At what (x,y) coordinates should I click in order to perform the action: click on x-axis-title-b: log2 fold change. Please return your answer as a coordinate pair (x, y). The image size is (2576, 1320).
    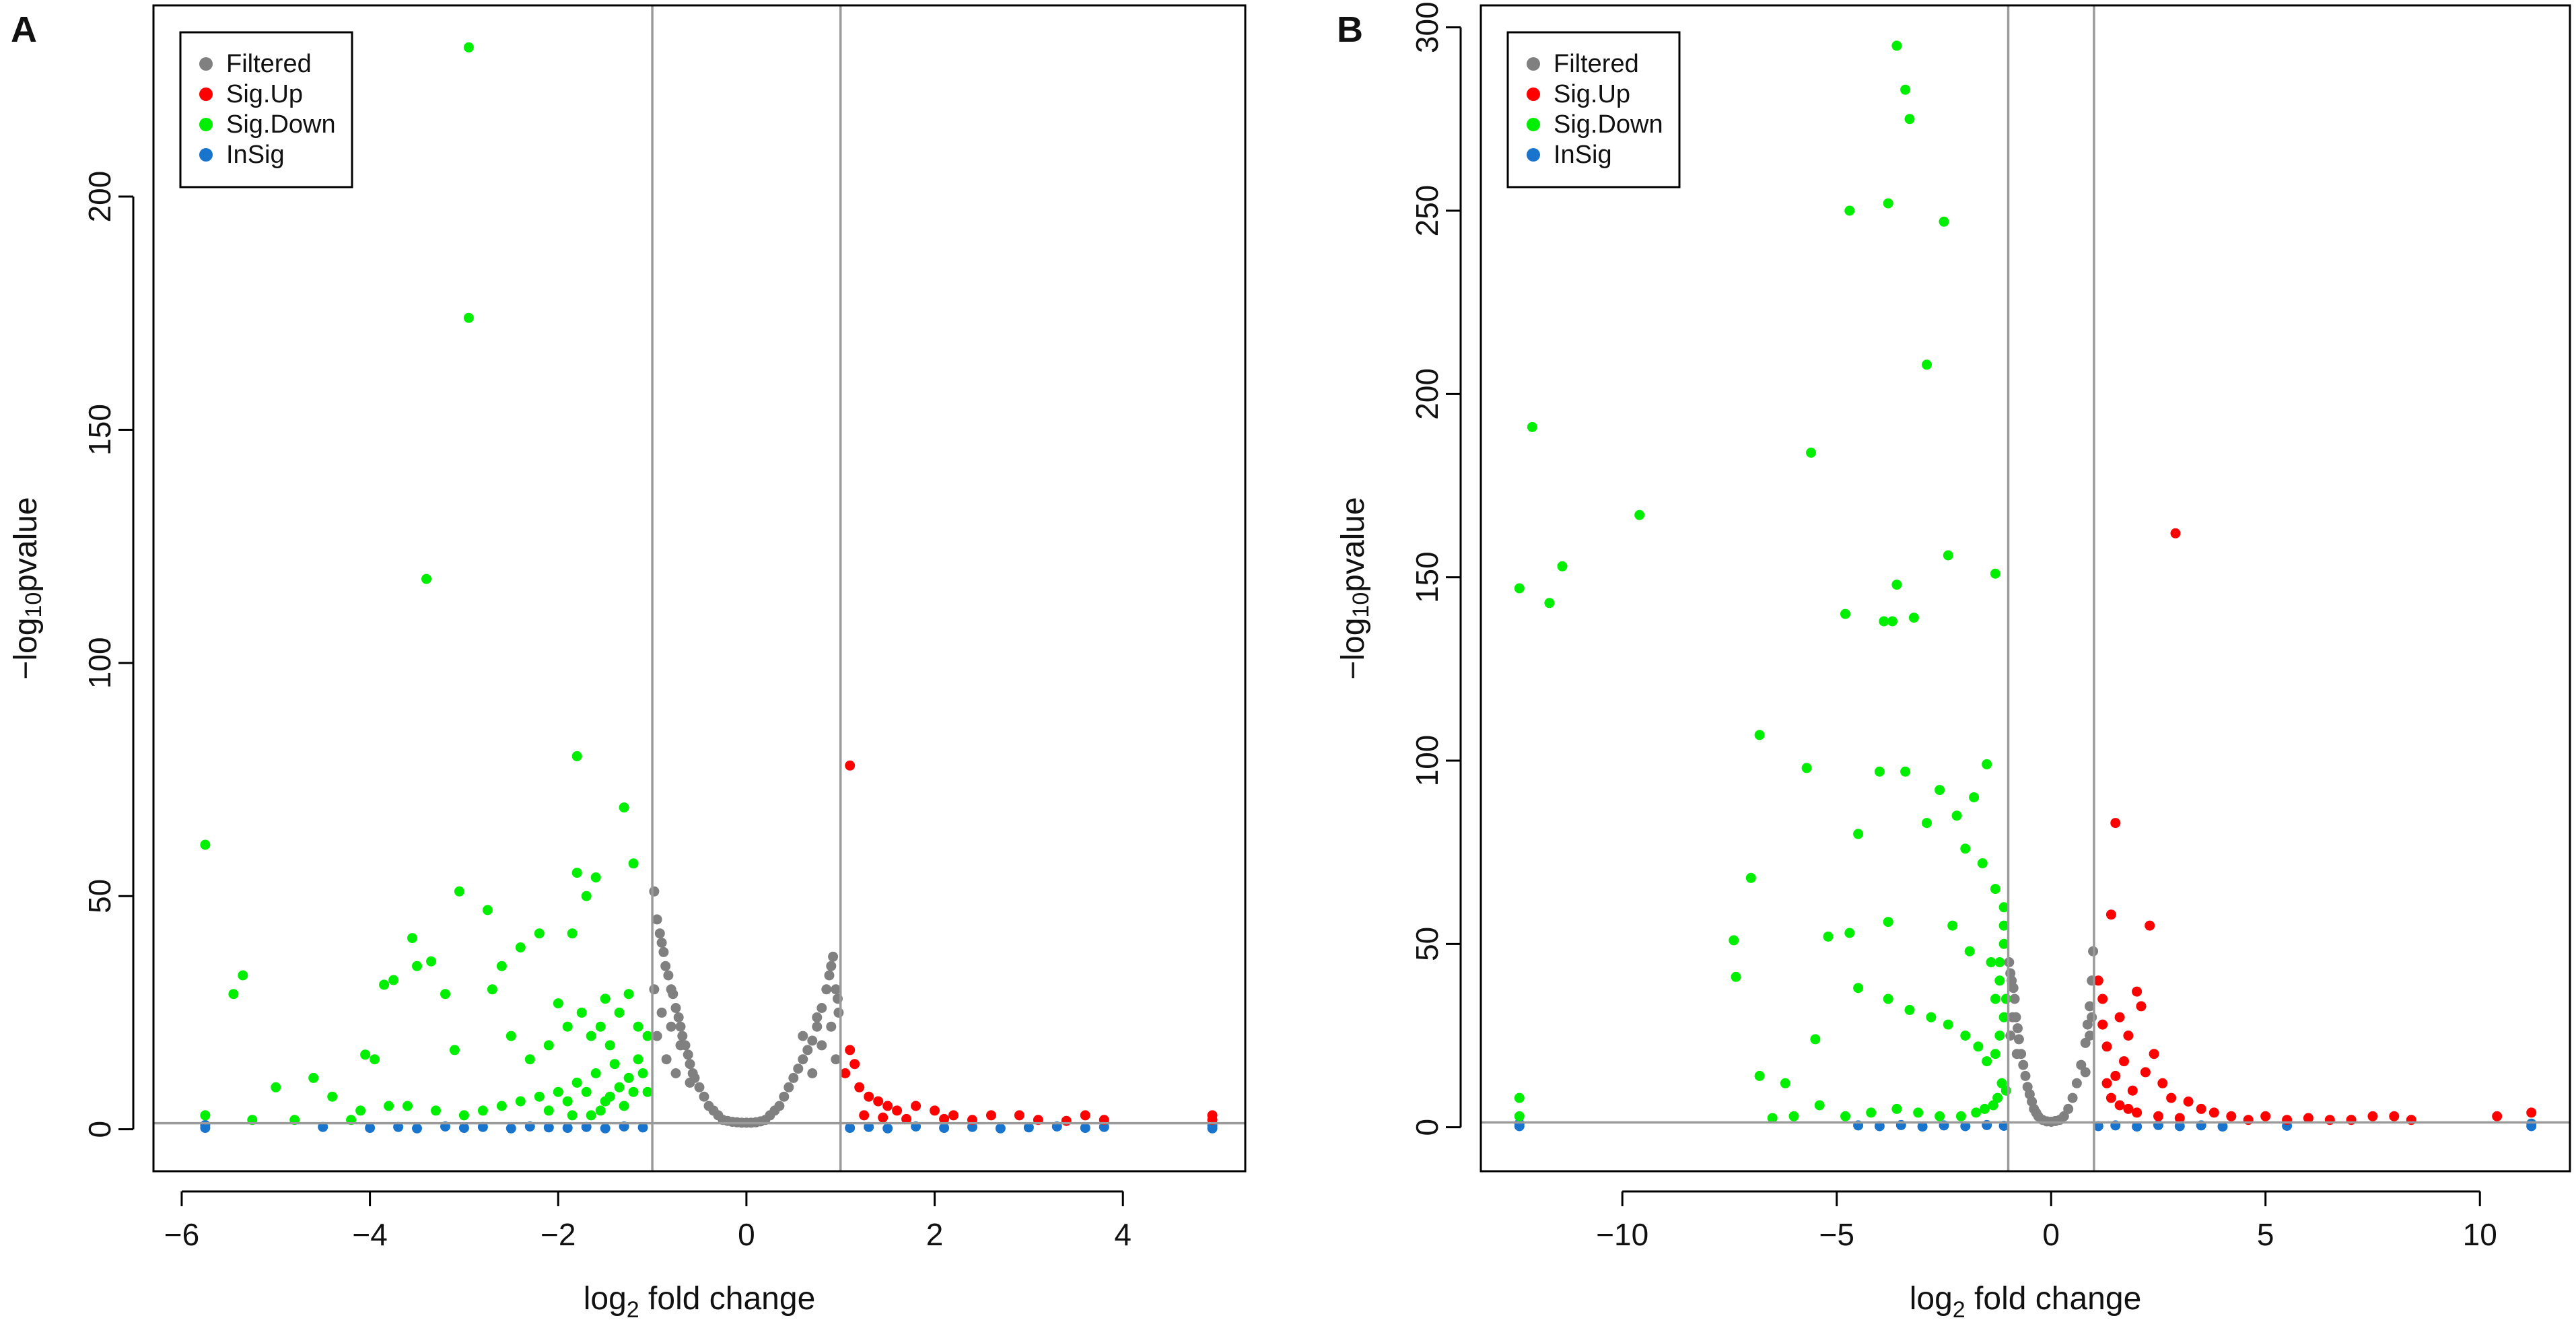
    Looking at the image, I should click on (2026, 1300).